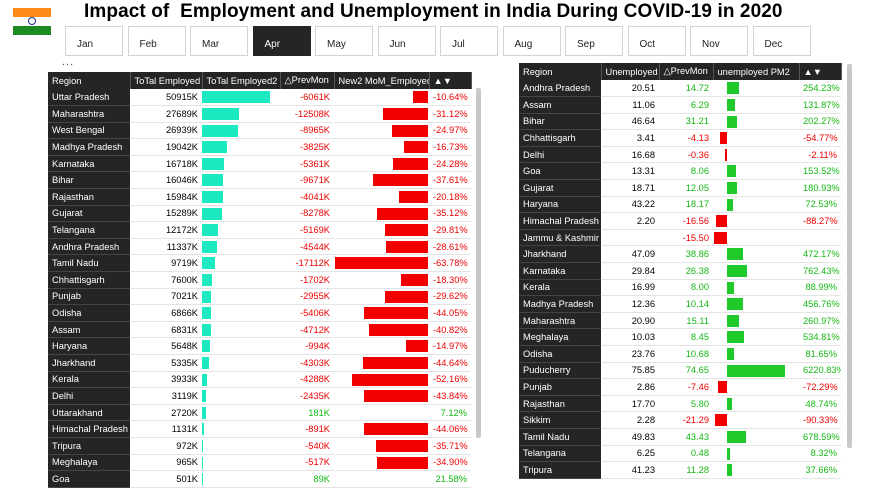  Describe the element at coordinates (630, 288) in the screenshot. I see `unemployed-cell: 16.99` at that location.